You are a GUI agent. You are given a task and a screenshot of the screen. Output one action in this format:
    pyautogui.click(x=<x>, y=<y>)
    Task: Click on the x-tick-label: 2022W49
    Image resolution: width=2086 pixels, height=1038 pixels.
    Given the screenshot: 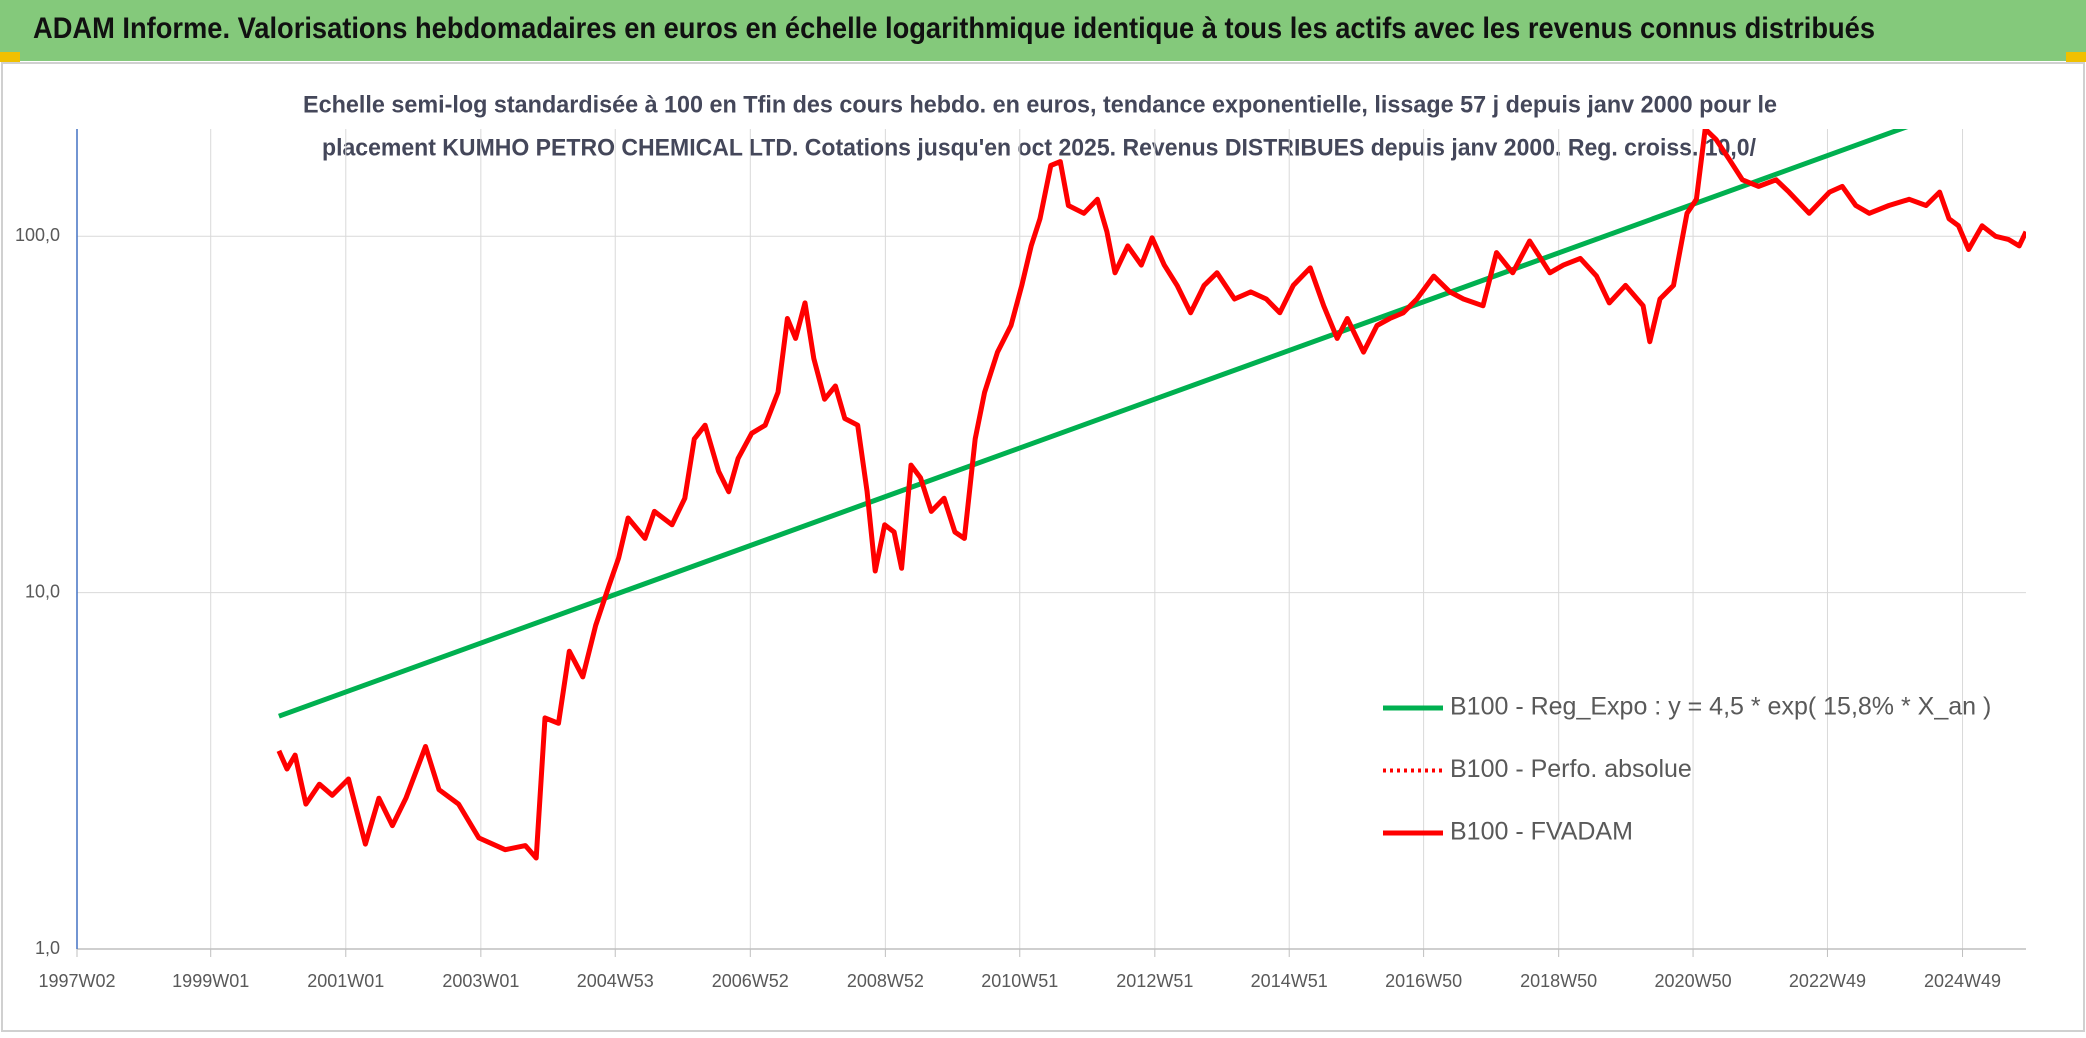 What is the action you would take?
    pyautogui.click(x=1827, y=981)
    